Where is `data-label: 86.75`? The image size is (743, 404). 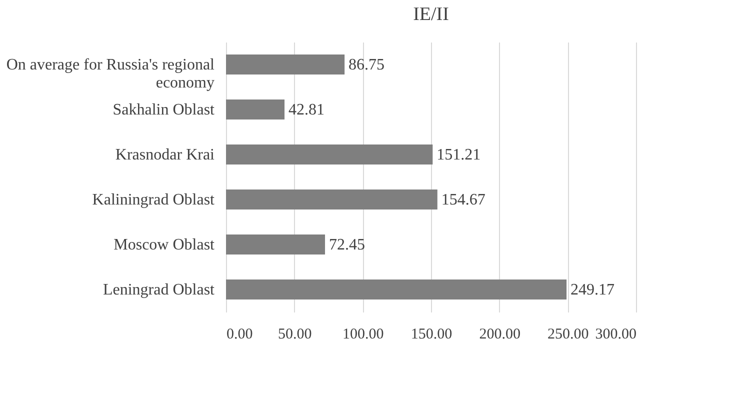 data-label: 86.75 is located at coordinates (366, 65).